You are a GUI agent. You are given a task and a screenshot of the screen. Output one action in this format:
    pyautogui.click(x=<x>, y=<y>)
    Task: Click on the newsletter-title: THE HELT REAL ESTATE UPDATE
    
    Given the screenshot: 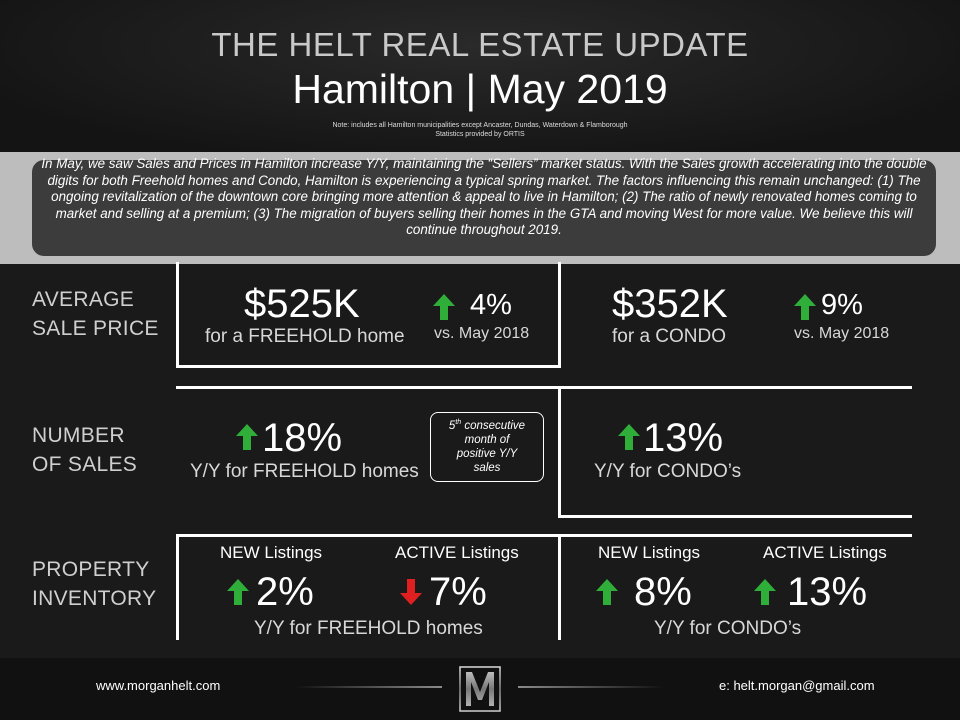 What is the action you would take?
    pyautogui.click(x=480, y=44)
    